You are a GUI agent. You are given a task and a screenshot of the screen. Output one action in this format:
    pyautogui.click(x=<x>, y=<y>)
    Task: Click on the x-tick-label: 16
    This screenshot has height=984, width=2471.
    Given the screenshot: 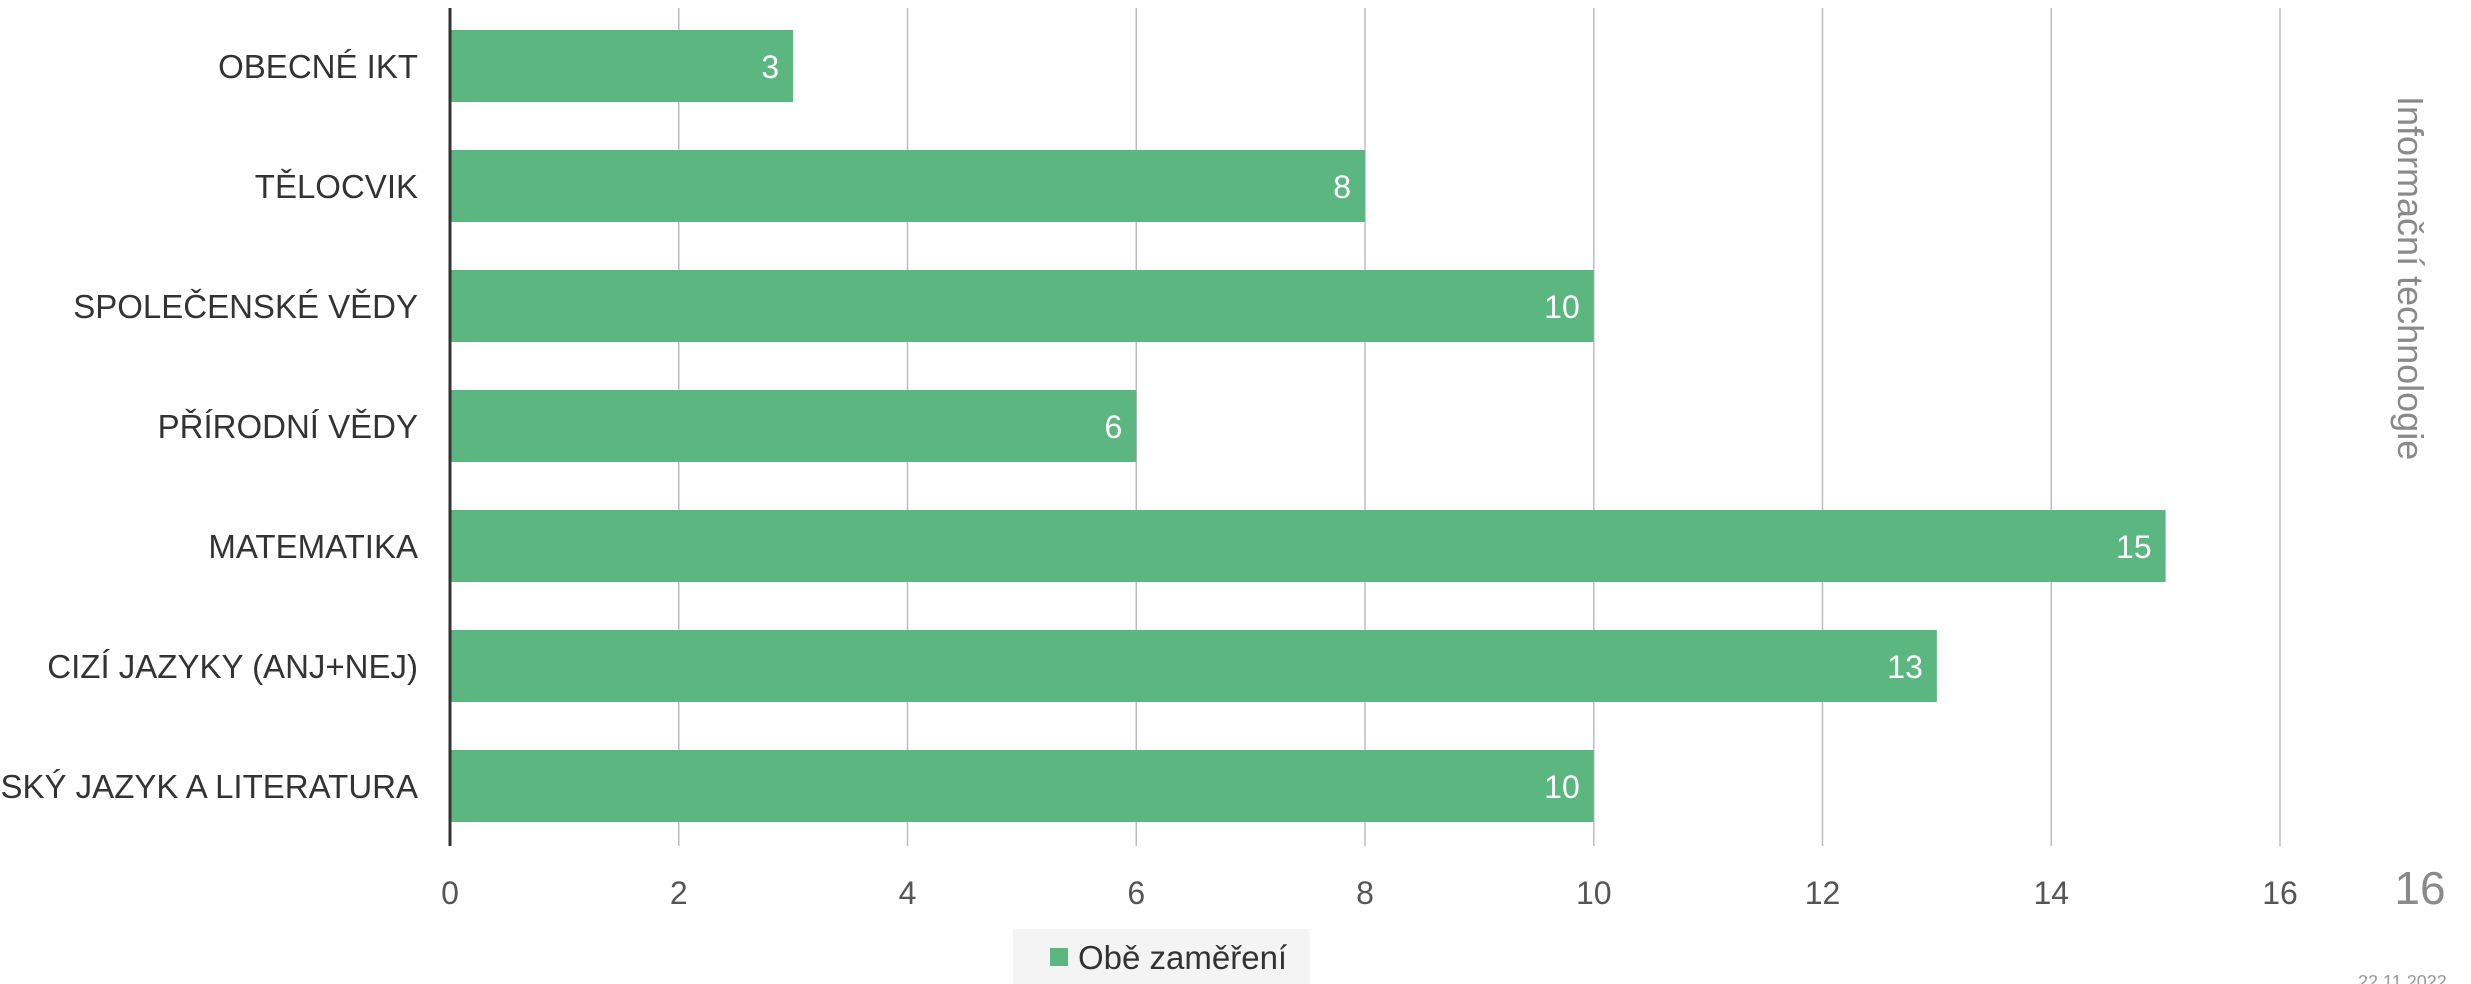 What is the action you would take?
    pyautogui.click(x=2280, y=893)
    